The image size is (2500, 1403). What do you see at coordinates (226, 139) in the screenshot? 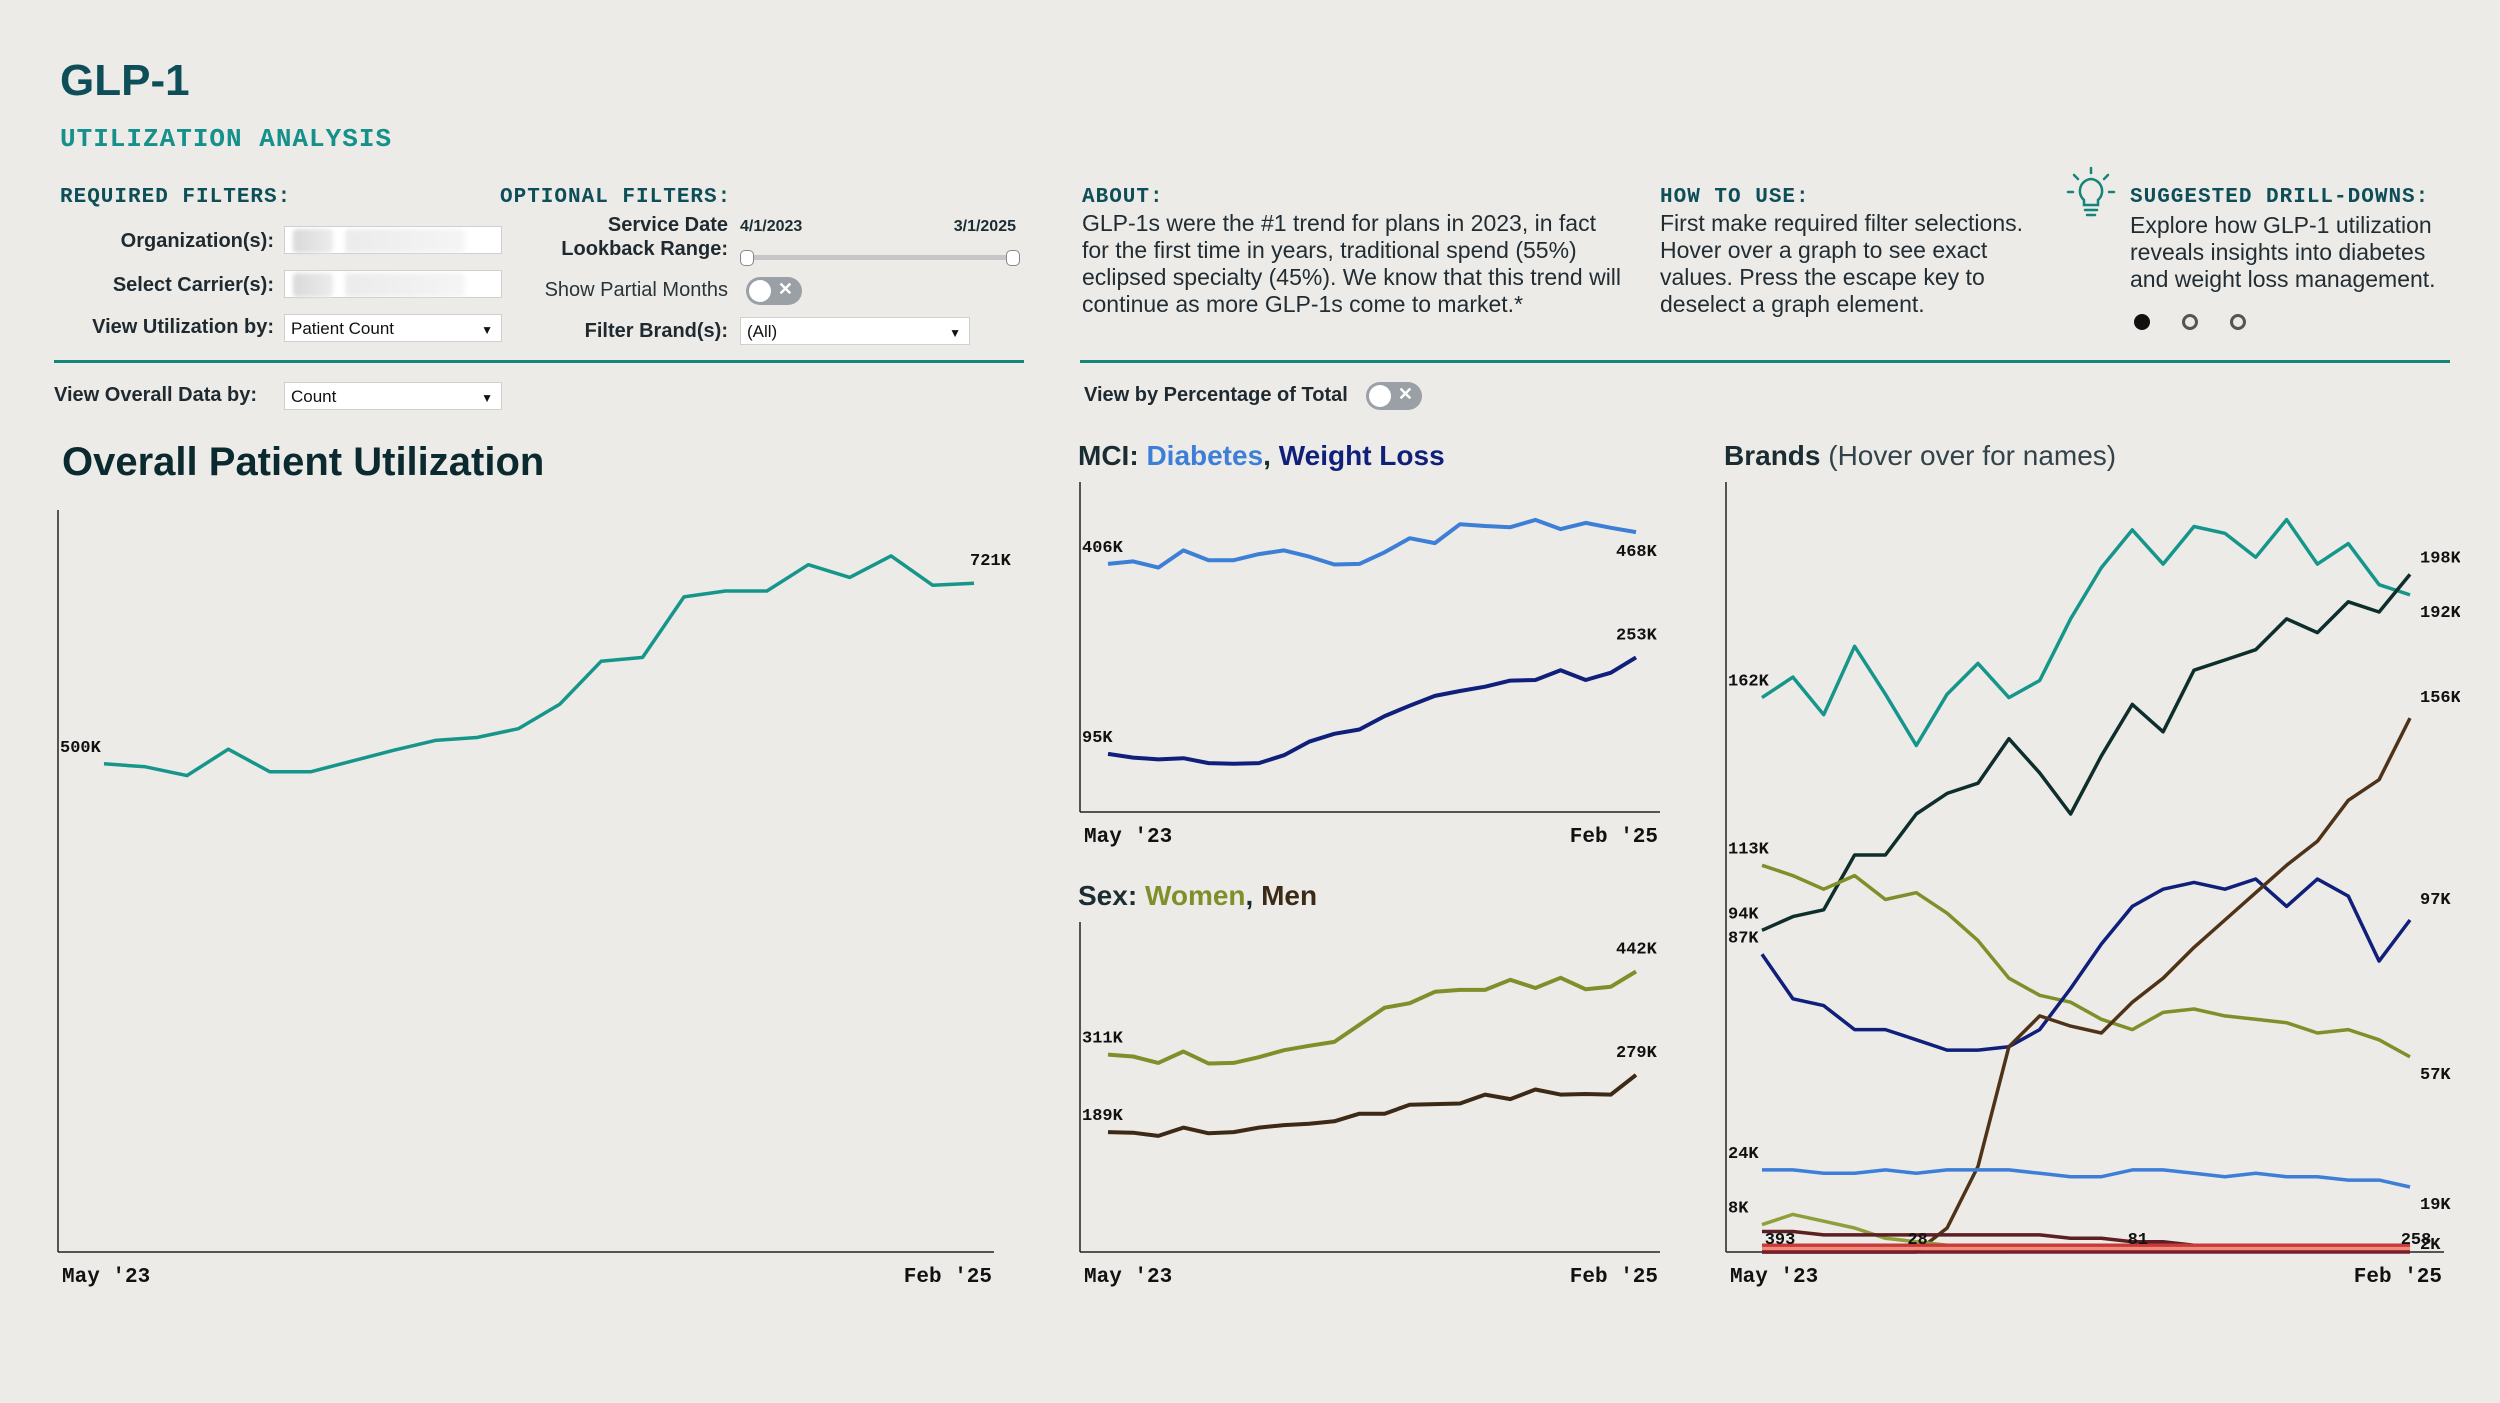
I see `page-subtitle: UTILIZATION ANALYSIS` at bounding box center [226, 139].